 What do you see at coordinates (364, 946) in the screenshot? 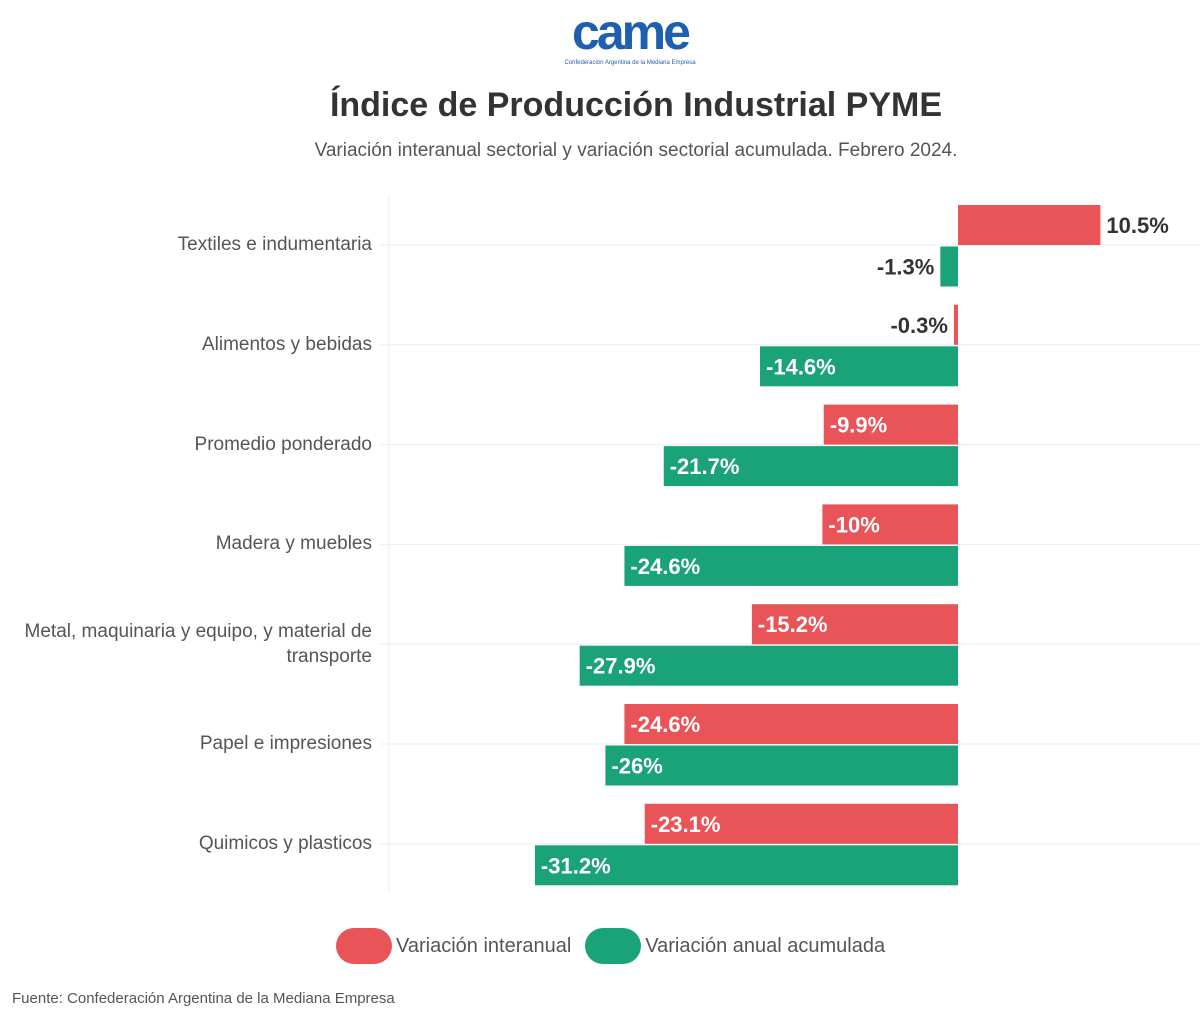
I see `legend-swatch-interanual` at bounding box center [364, 946].